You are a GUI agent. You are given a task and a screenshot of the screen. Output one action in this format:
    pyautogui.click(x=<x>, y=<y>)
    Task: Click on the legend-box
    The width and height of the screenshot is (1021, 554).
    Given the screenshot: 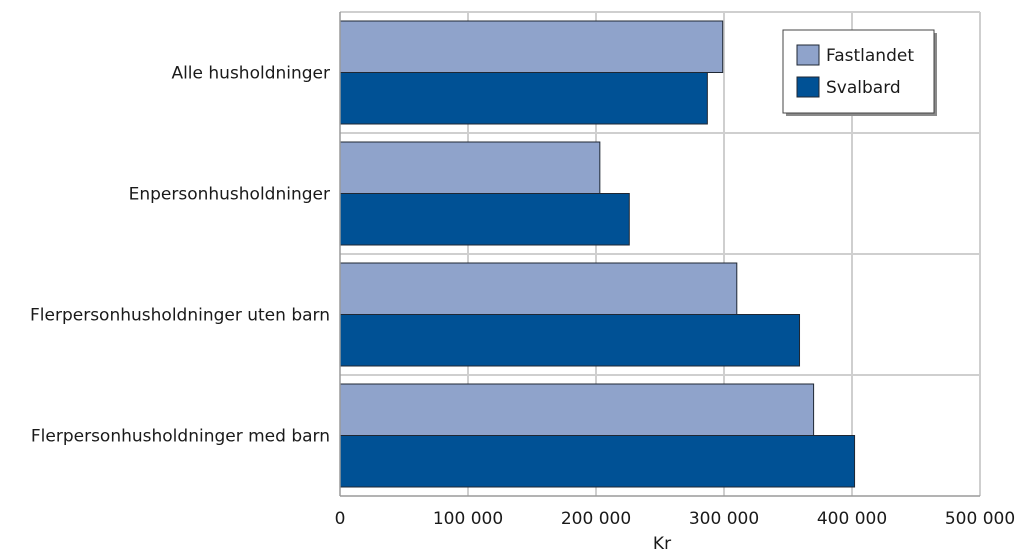 What is the action you would take?
    pyautogui.click(x=858, y=71)
    